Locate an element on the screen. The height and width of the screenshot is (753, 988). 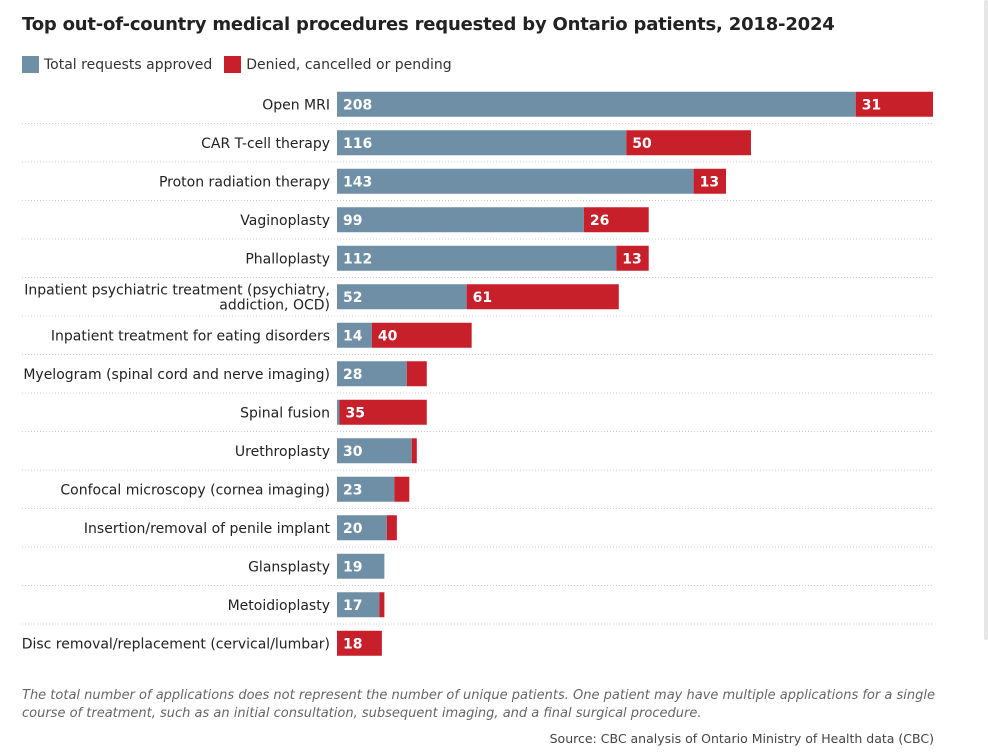
data-label-denied: 50 is located at coordinates (642, 144).